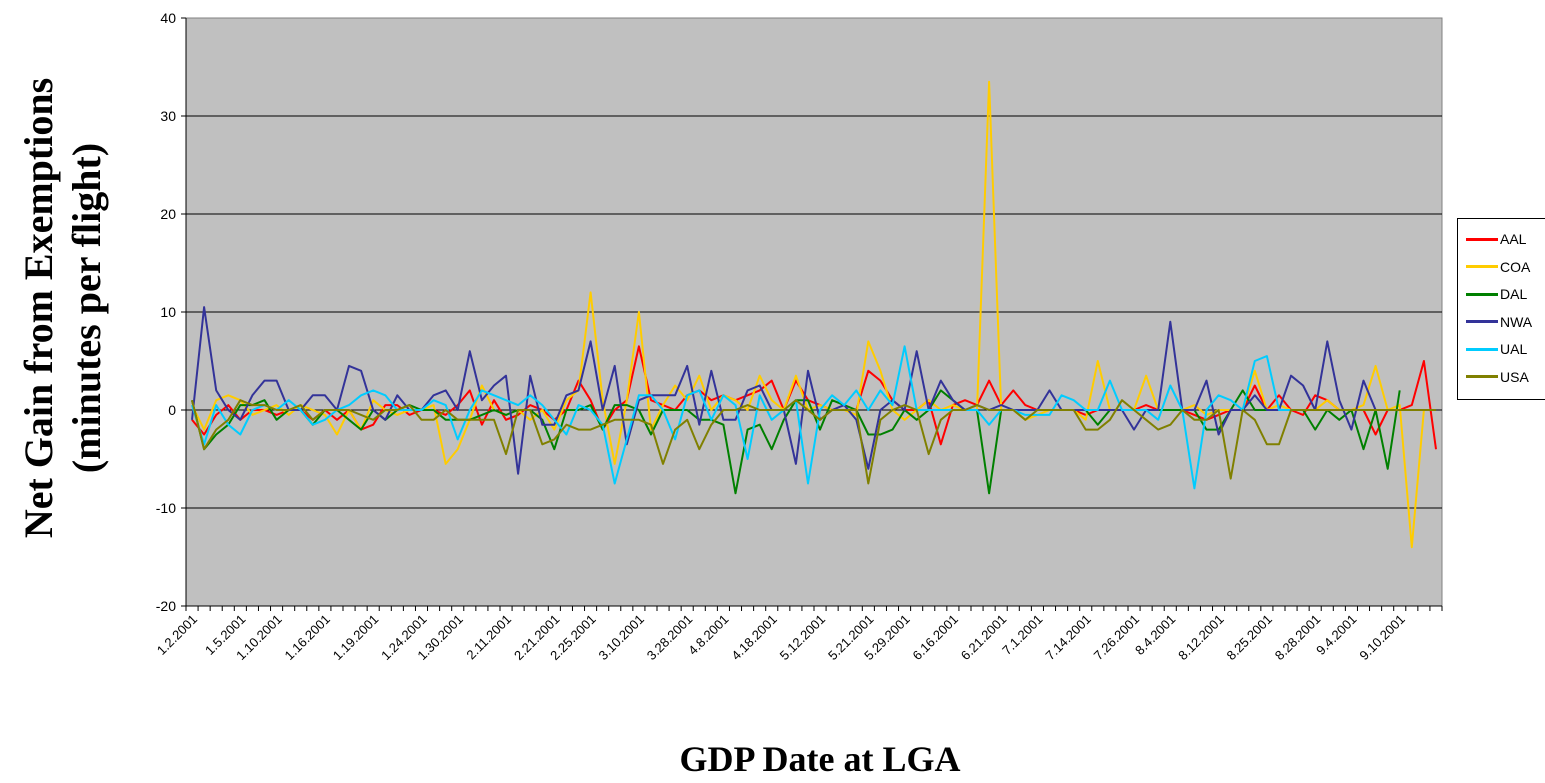 The width and height of the screenshot is (1545, 783). I want to click on legend-item-usa: USA, so click(1497, 377).